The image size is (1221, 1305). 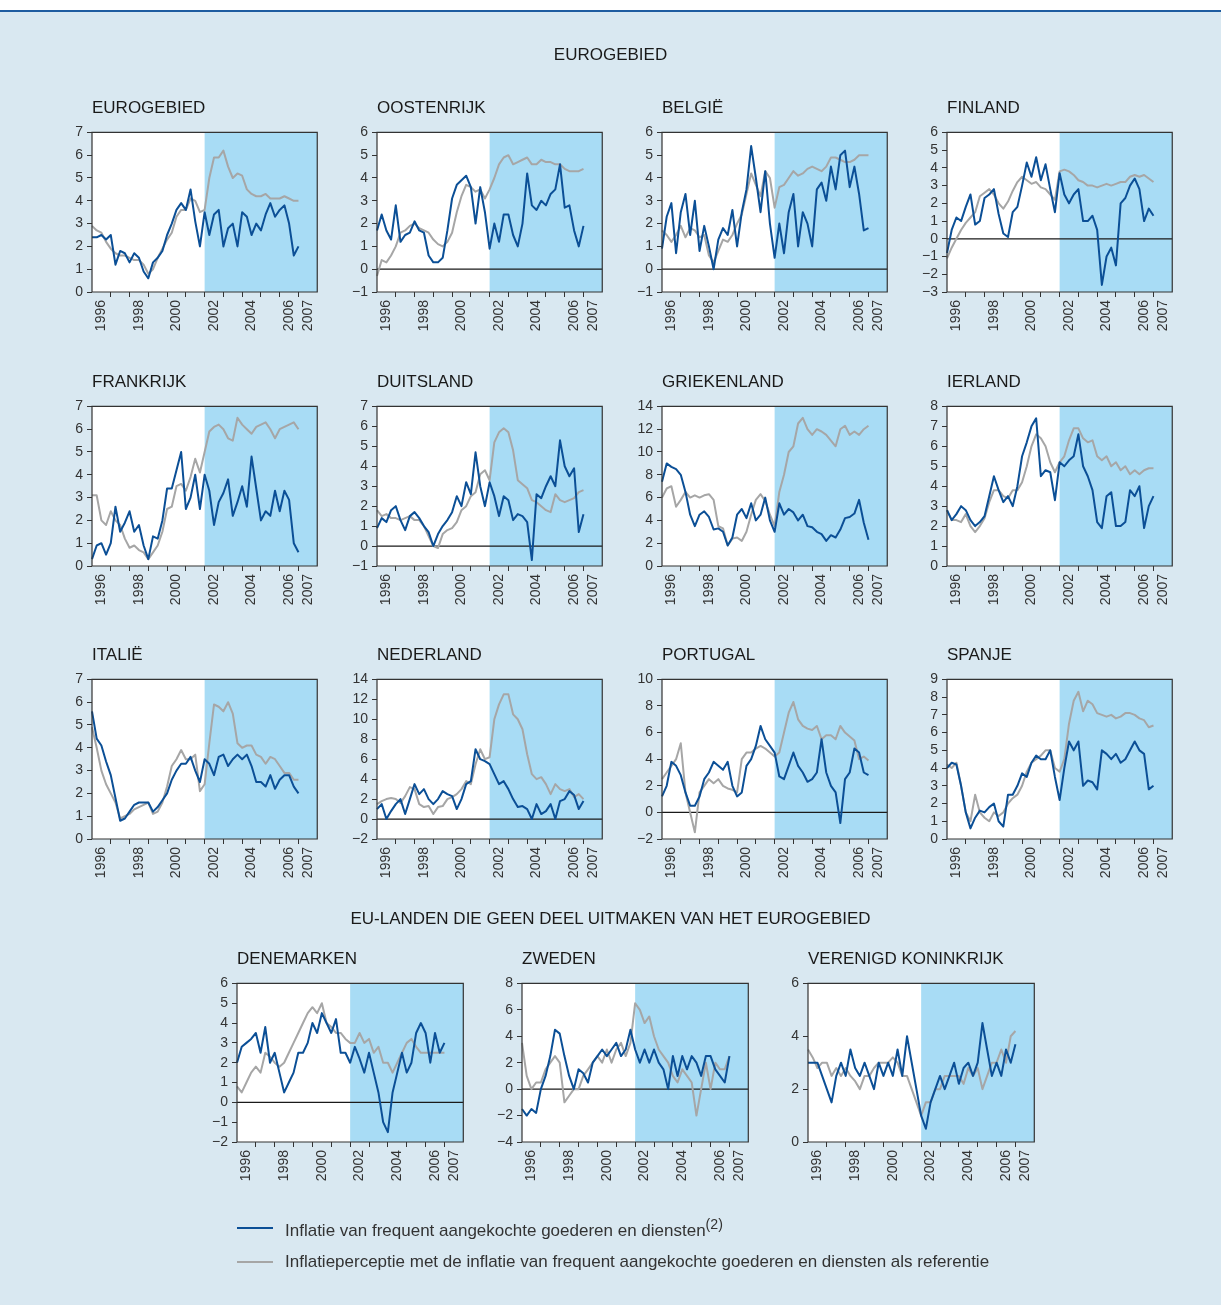 What do you see at coordinates (930, 290) in the screenshot?
I see `y-tick-label: −3` at bounding box center [930, 290].